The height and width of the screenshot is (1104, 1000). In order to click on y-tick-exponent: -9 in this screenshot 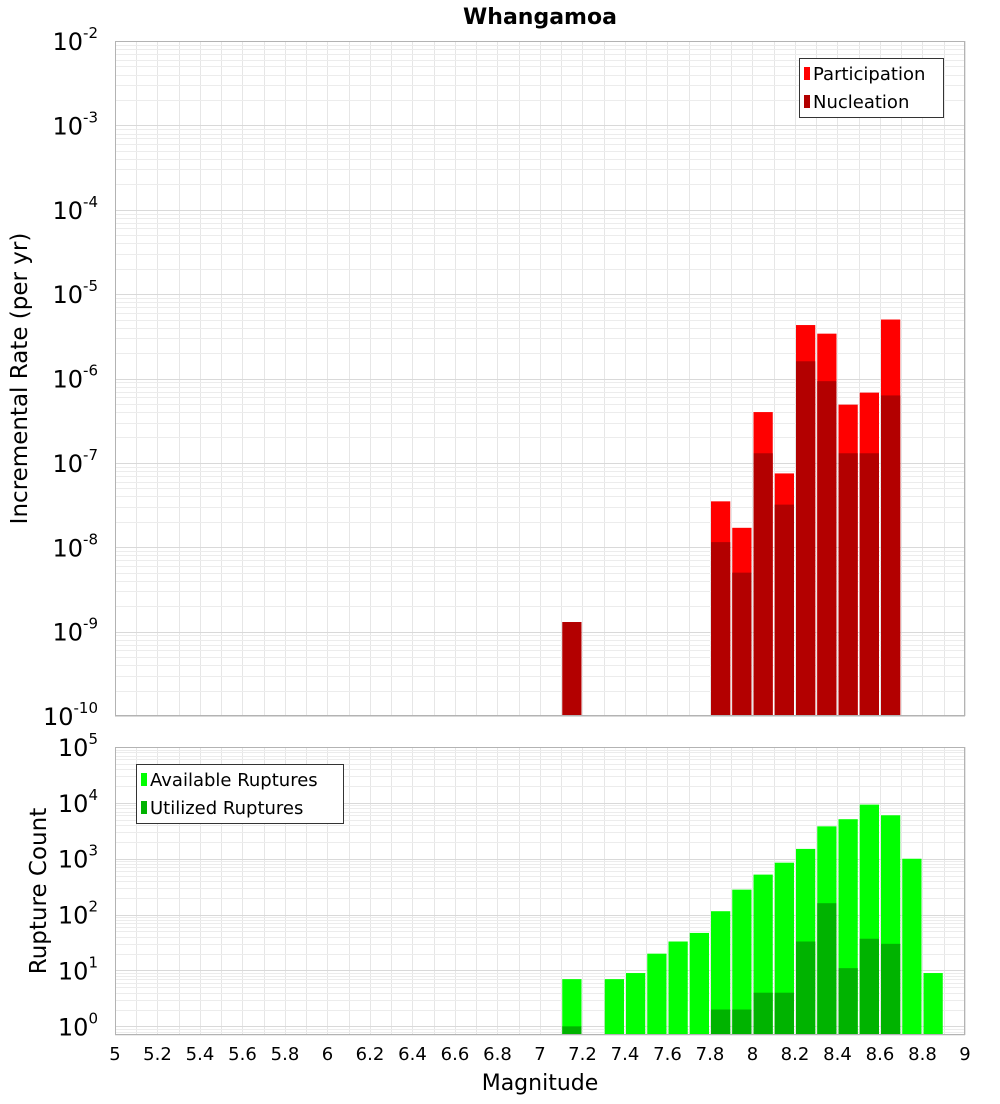, I will do `click(90, 624)`.